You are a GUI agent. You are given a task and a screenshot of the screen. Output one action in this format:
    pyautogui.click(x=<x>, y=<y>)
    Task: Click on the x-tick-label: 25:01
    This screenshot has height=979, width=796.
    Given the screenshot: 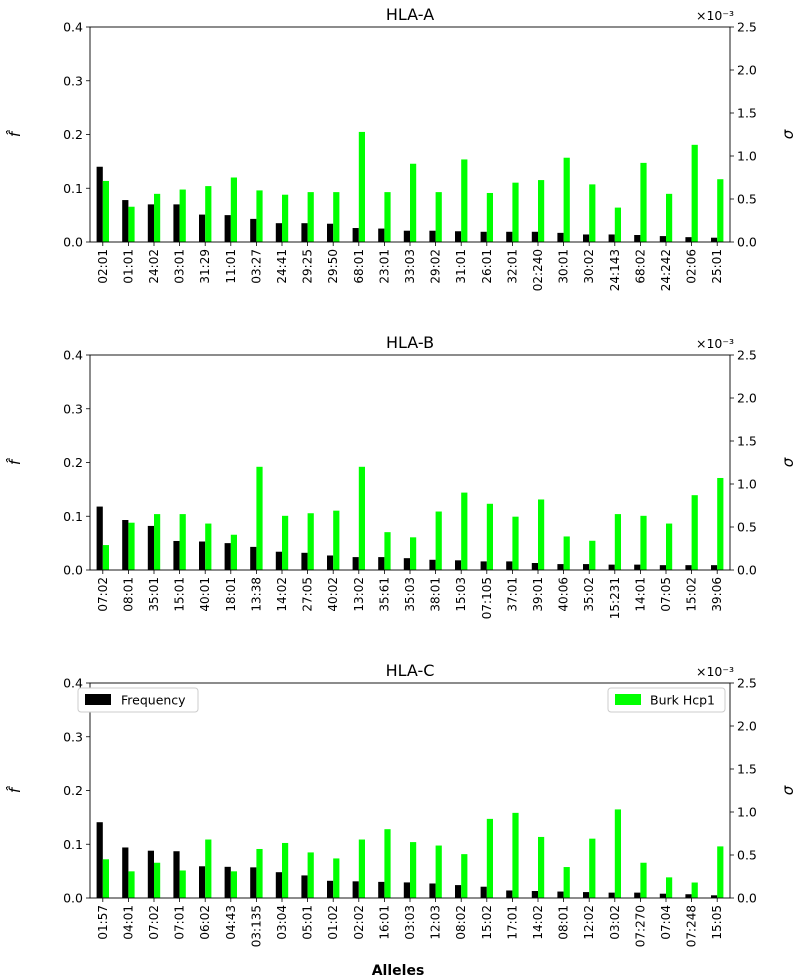 What is the action you would take?
    pyautogui.click(x=717, y=266)
    